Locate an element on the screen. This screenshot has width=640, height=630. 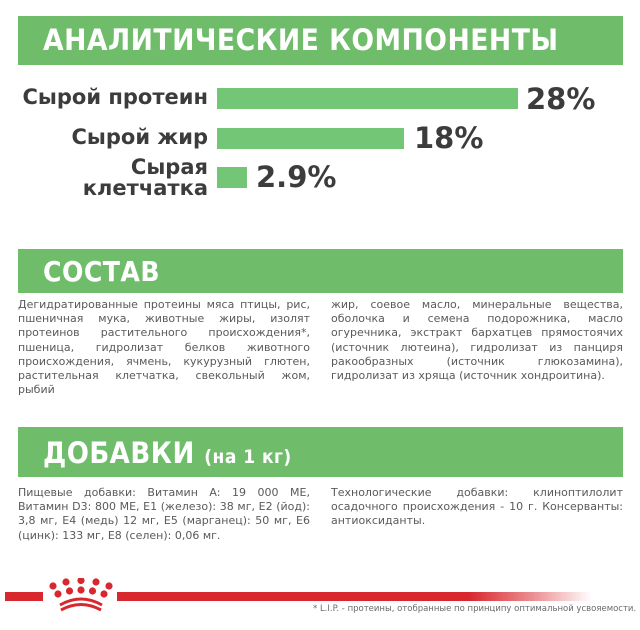
bar-crude-protein is located at coordinates (367, 98).